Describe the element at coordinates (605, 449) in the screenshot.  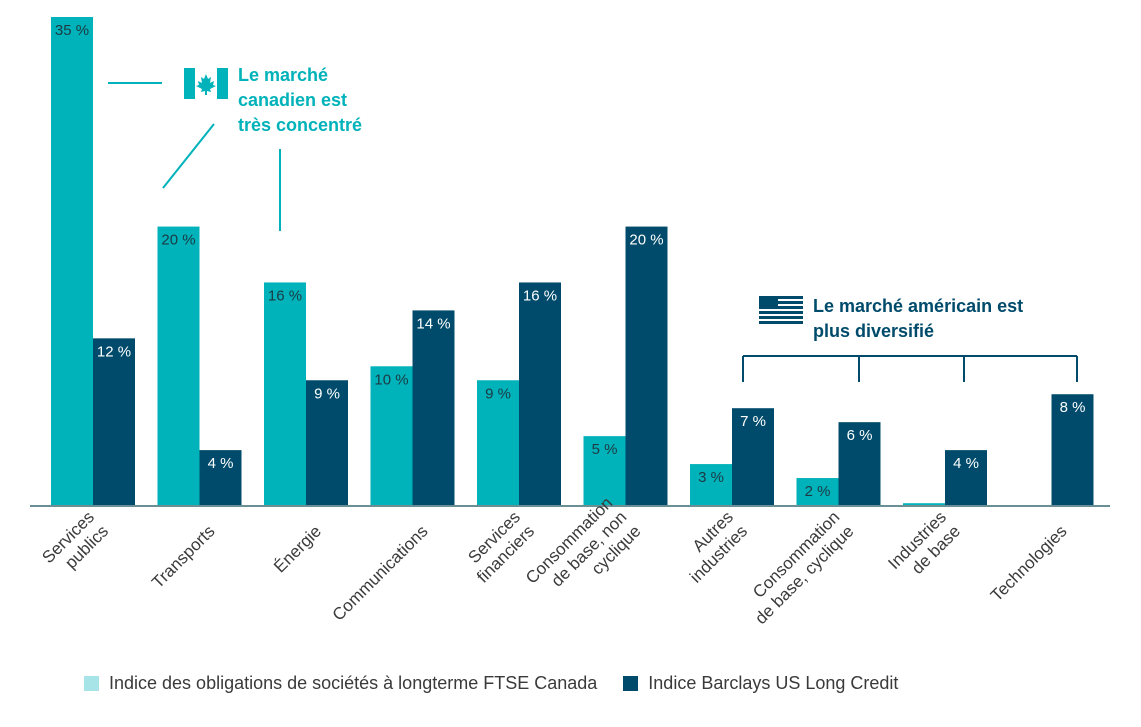
I see `data-label: 5 %` at that location.